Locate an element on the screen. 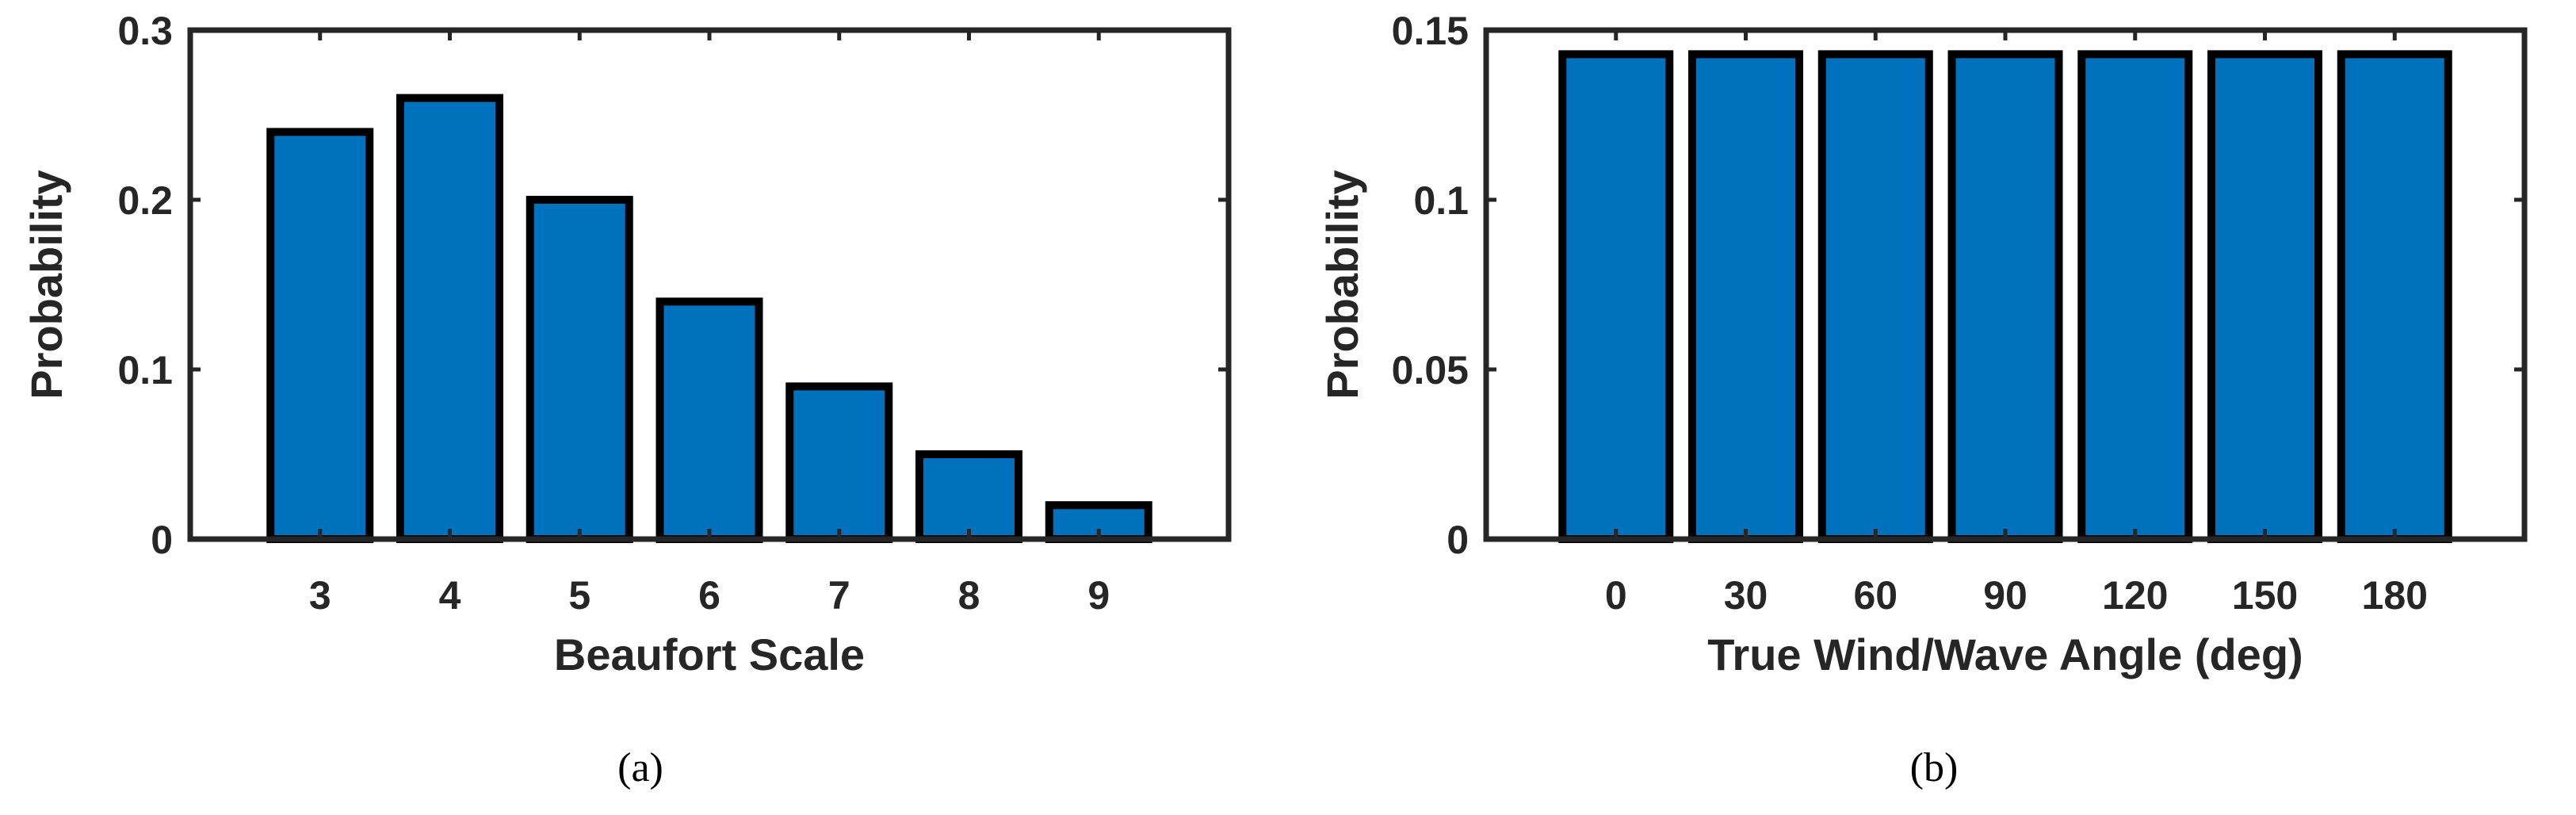  y-tick-label-b-0: 0 is located at coordinates (1458, 540).